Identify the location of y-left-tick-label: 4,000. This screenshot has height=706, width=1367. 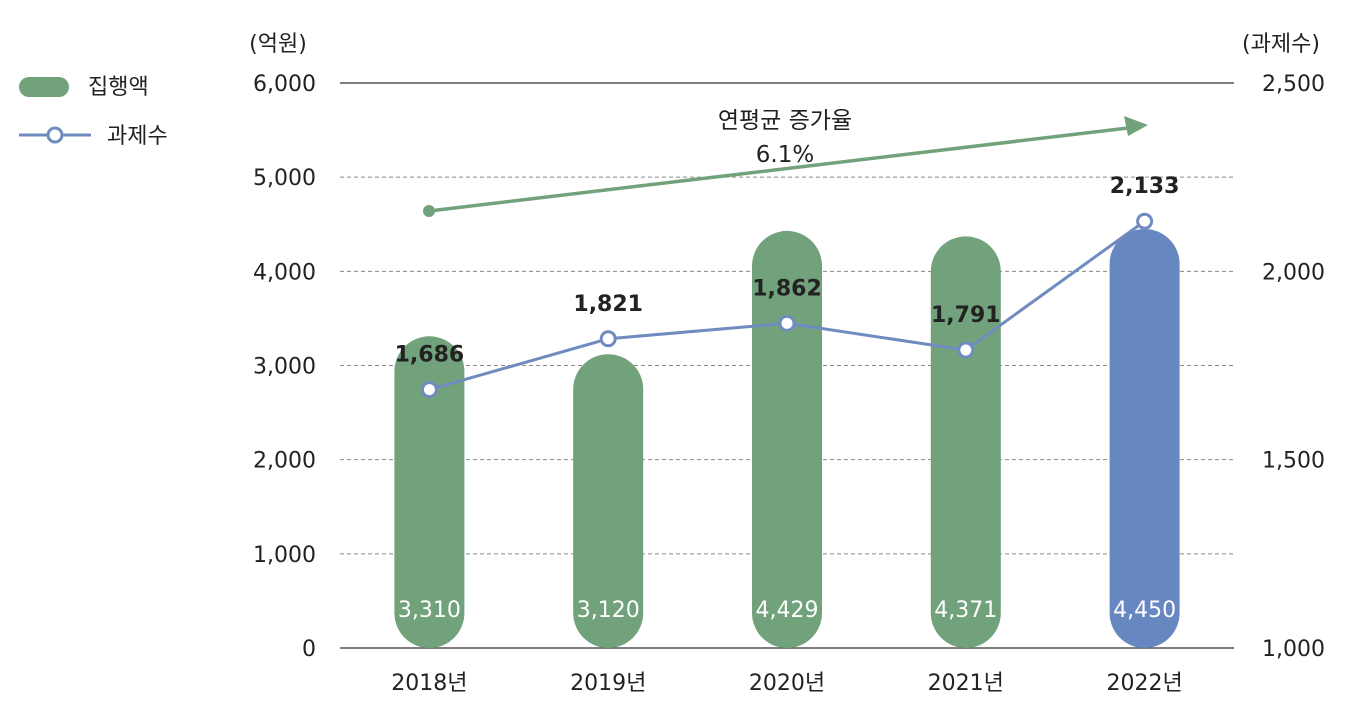
(284, 272).